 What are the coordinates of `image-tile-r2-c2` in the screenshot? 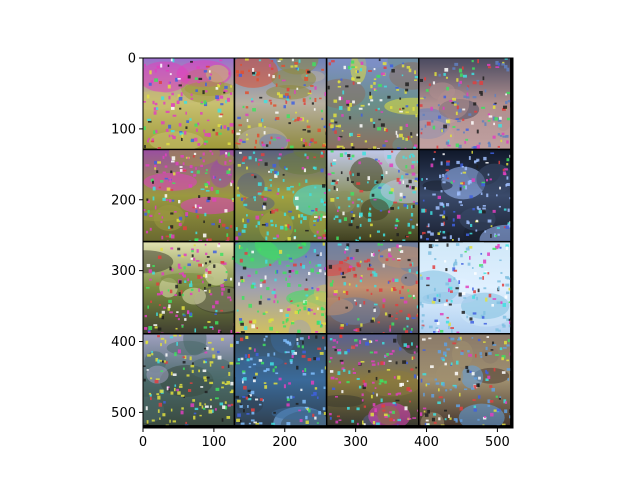 It's located at (373, 288).